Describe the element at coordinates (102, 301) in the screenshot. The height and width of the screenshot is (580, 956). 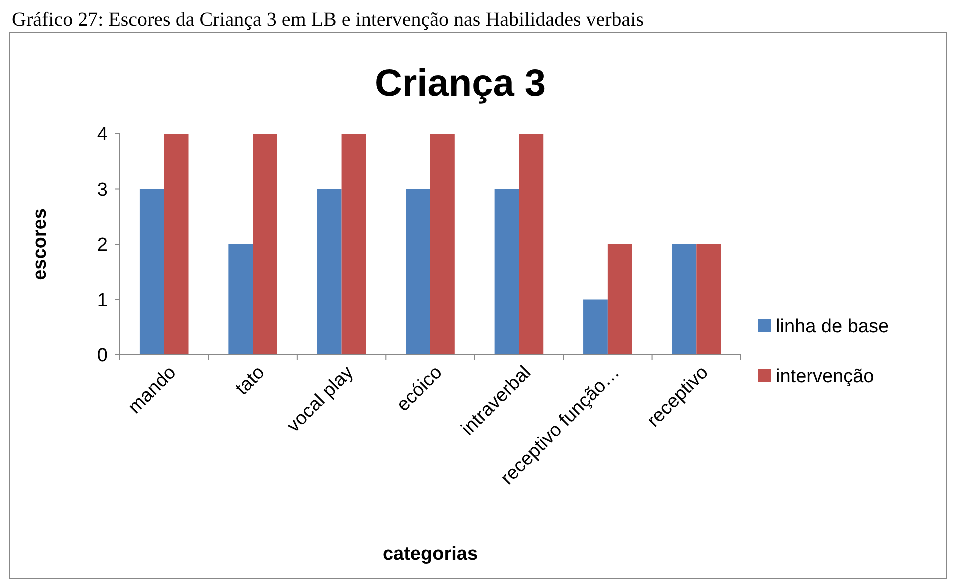
I see `y-tick-label: 1` at that location.